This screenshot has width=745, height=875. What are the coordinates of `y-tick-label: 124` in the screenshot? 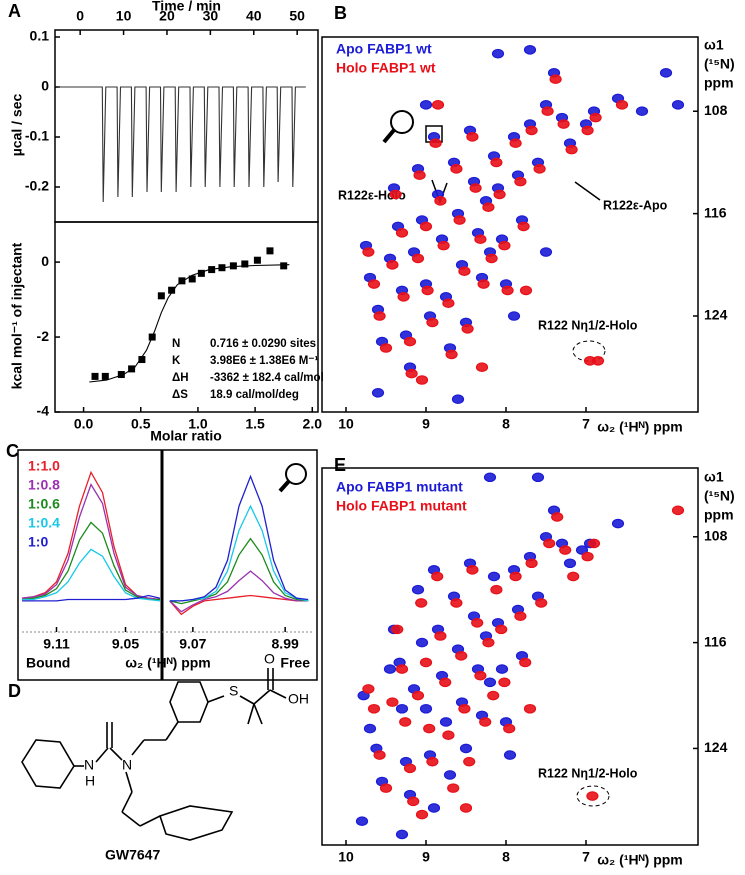 It's located at (716, 315).